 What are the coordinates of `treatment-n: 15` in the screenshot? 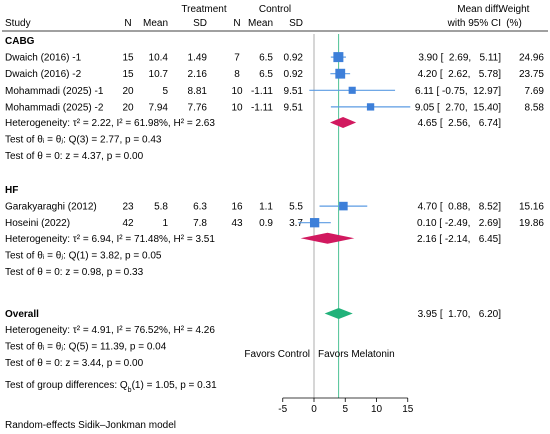 It's located at (128, 74).